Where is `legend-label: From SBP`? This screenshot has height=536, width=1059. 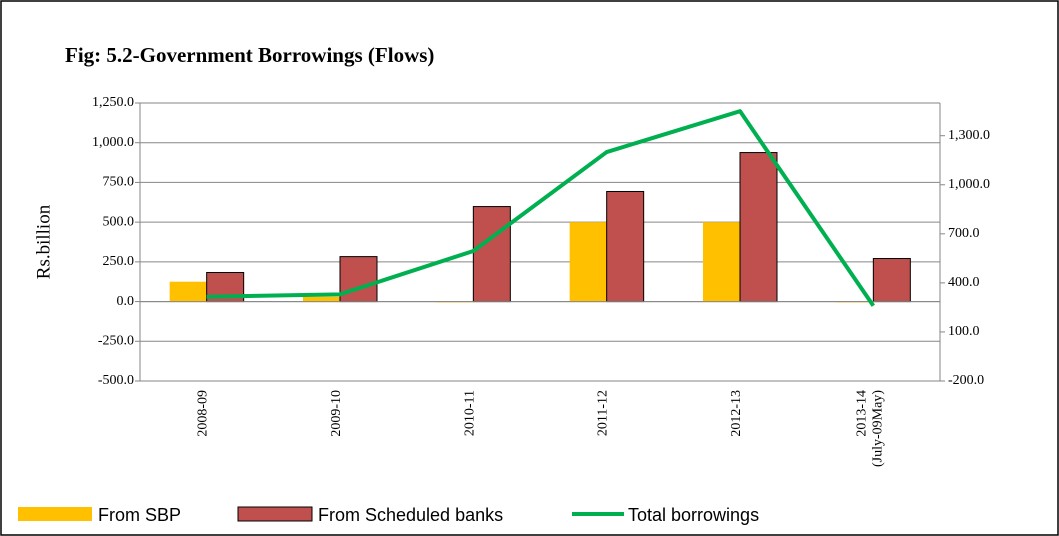
legend-label: From SBP is located at coordinates (139, 515).